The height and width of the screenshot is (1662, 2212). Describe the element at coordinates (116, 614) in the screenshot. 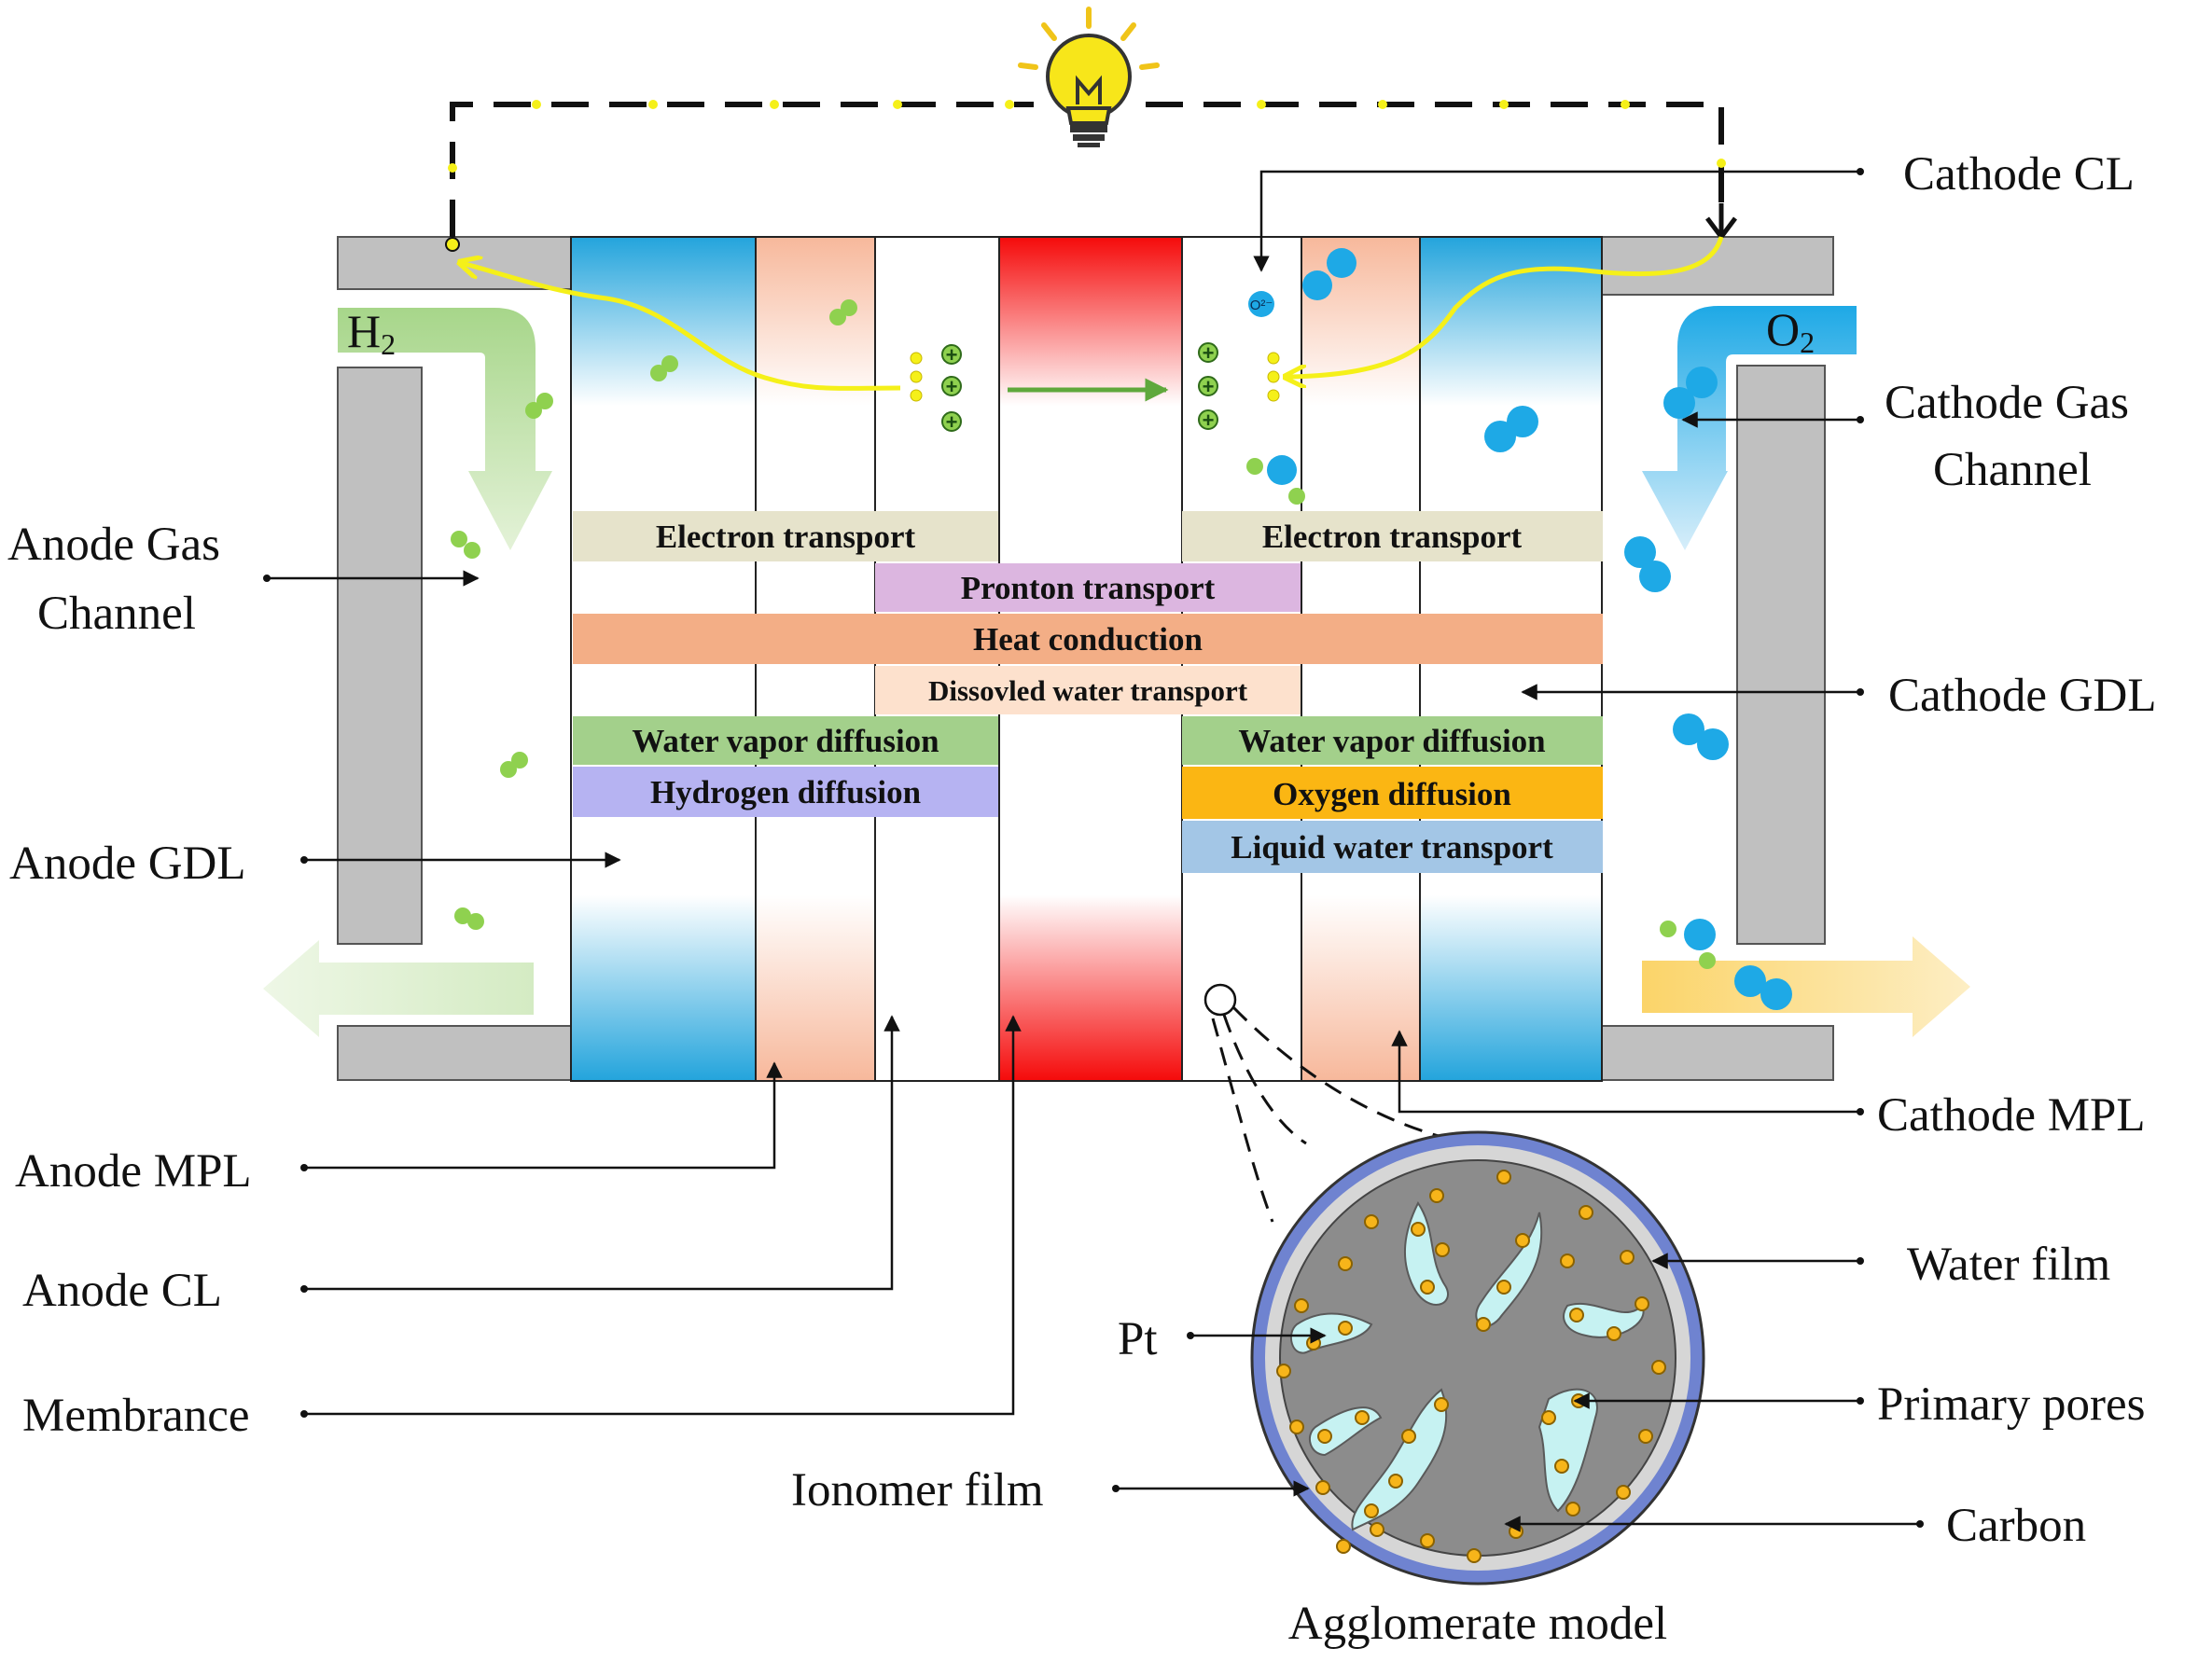

I see `label-anode-gas-channel-2: Channel` at that location.